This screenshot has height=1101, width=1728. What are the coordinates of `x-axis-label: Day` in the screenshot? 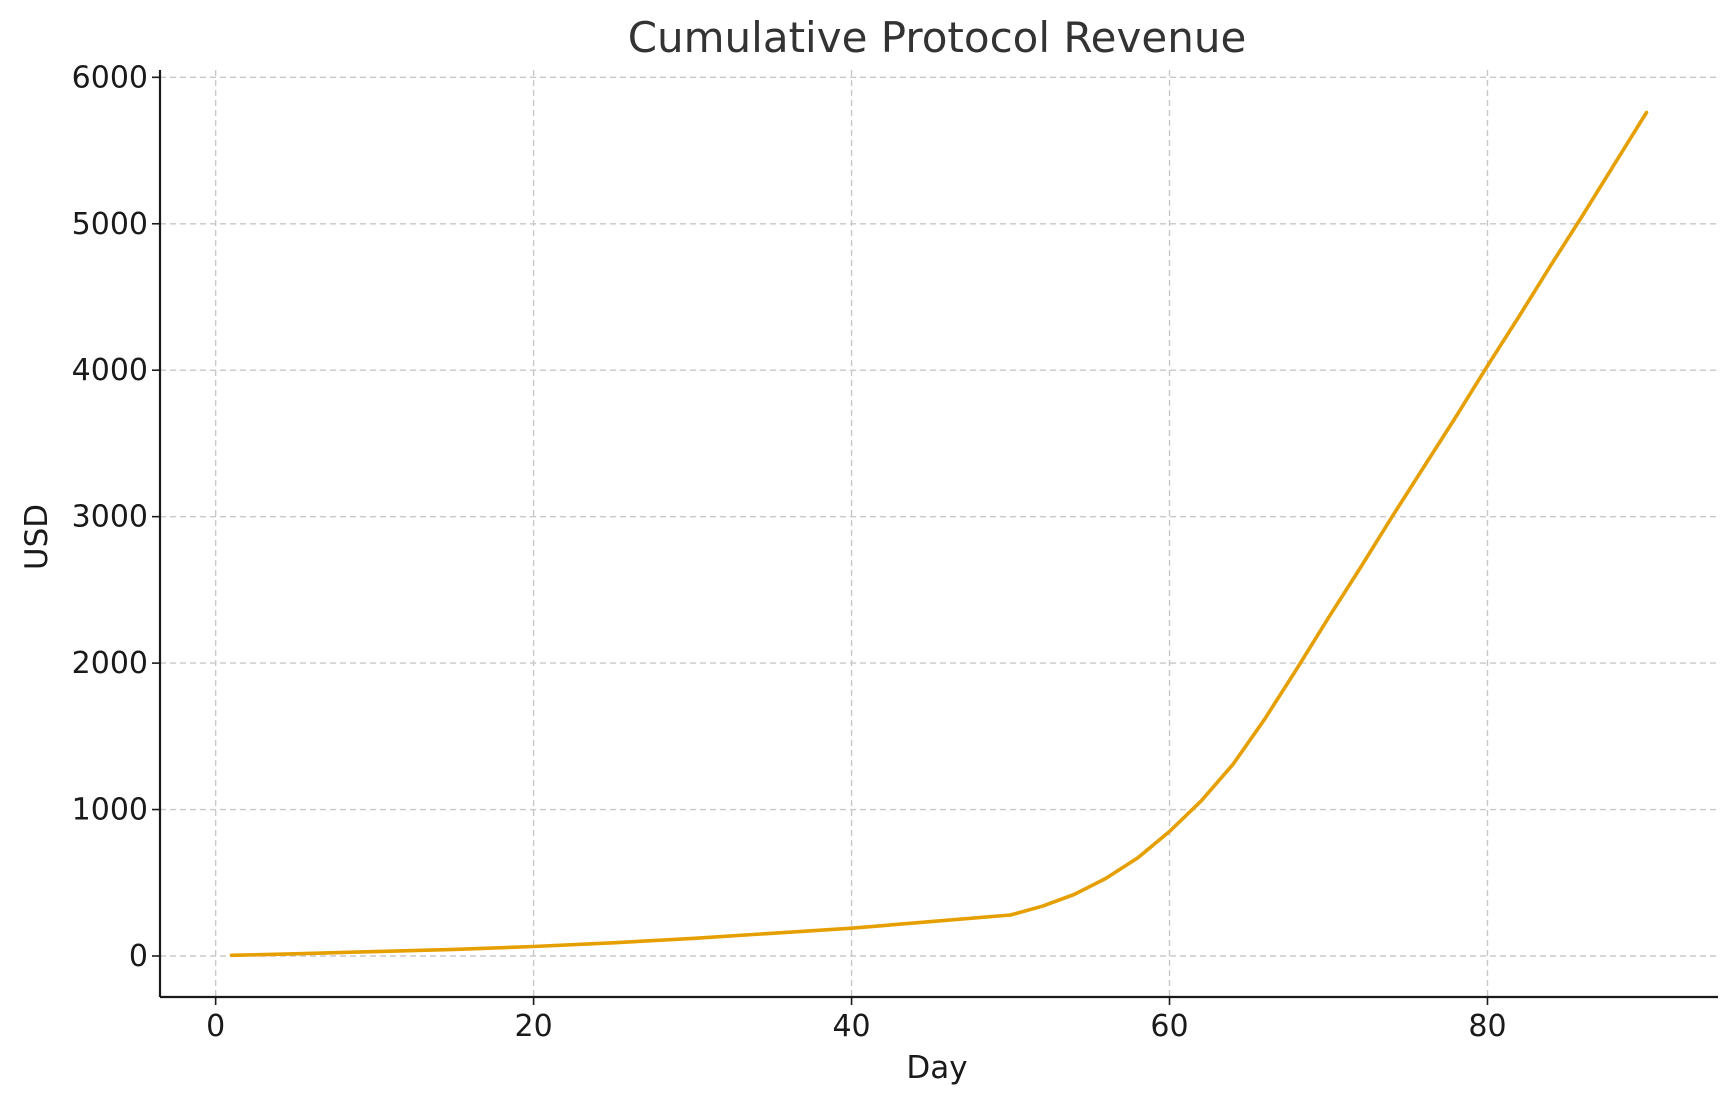 It's located at (936, 1068).